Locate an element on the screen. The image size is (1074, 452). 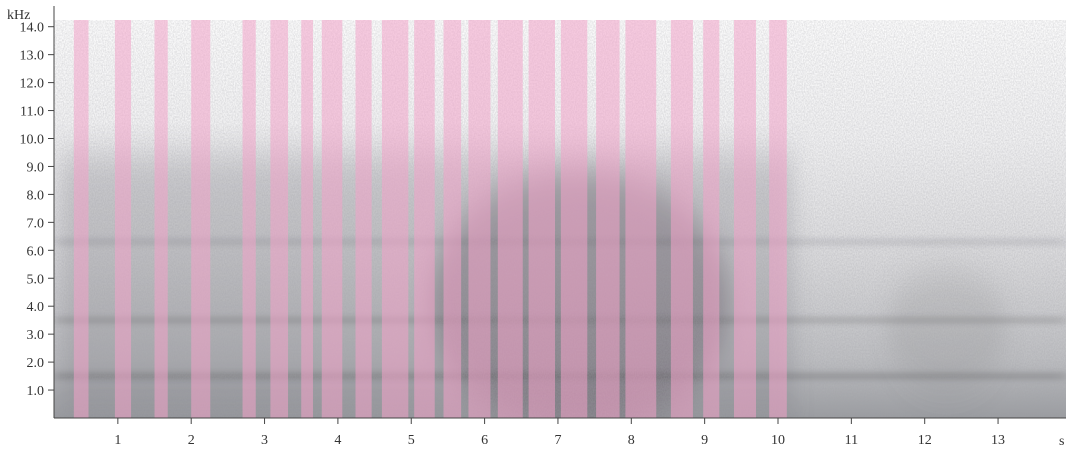
x-tick-label: 2 is located at coordinates (191, 440).